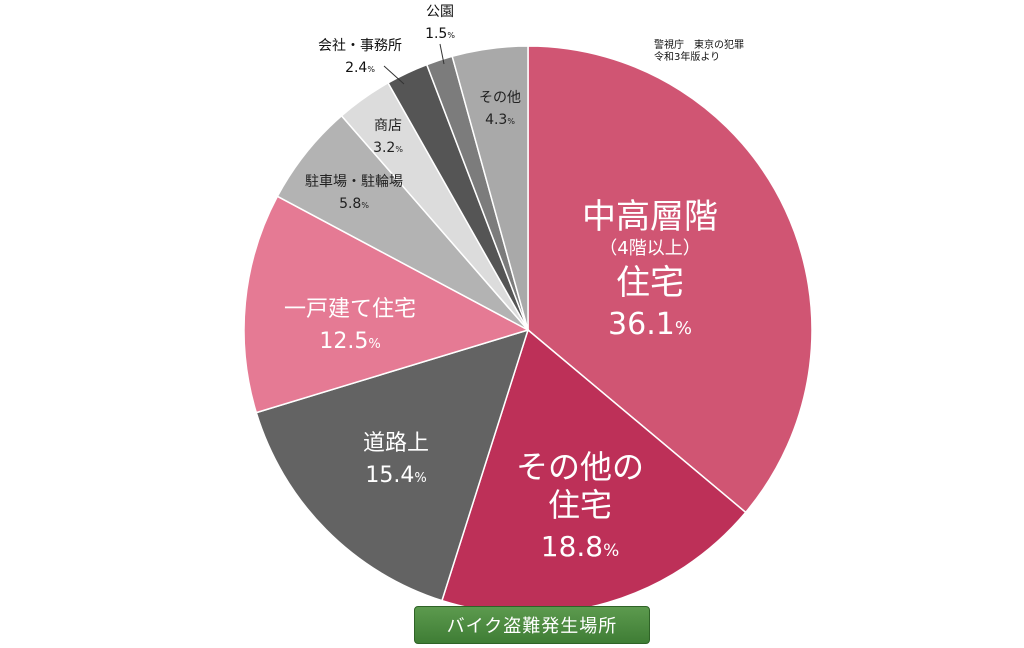  I want to click on slice-label-4: 一戸建て住宅 12.5%, so click(350, 325).